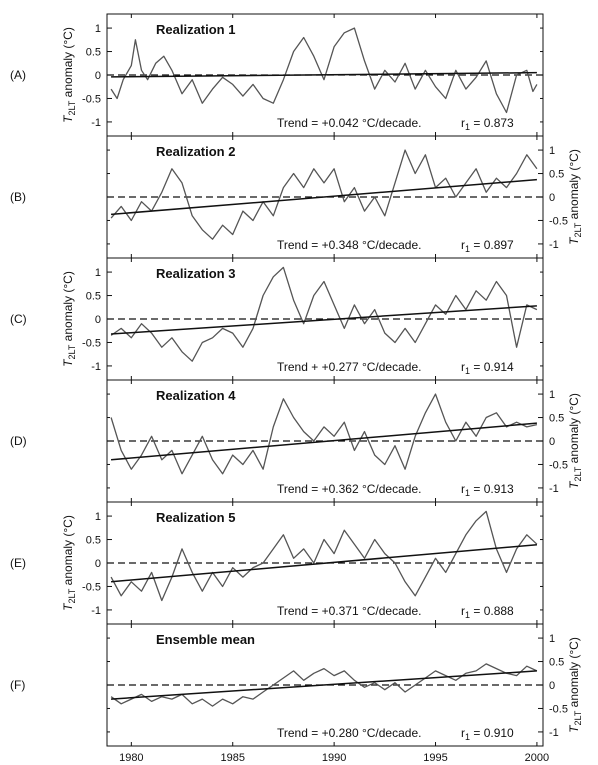 This screenshot has height=765, width=598. I want to click on x-tick-label: 1990, so click(334, 758).